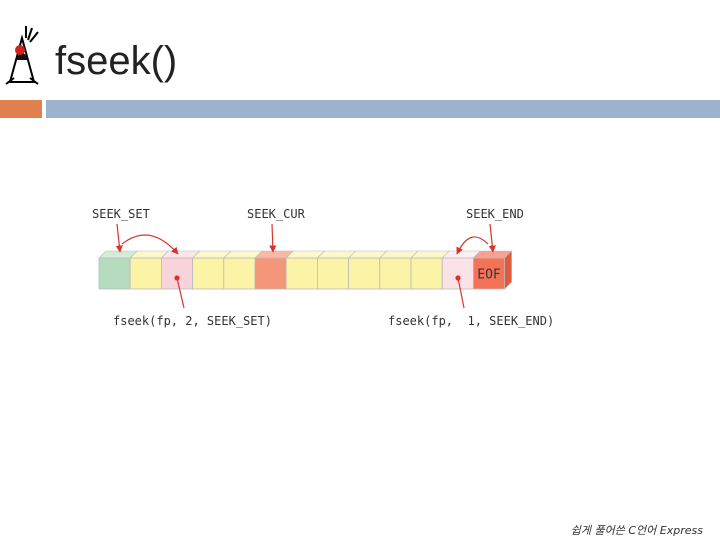  What do you see at coordinates (276, 214) in the screenshot?
I see `pointer-label: SEEK_CUR` at bounding box center [276, 214].